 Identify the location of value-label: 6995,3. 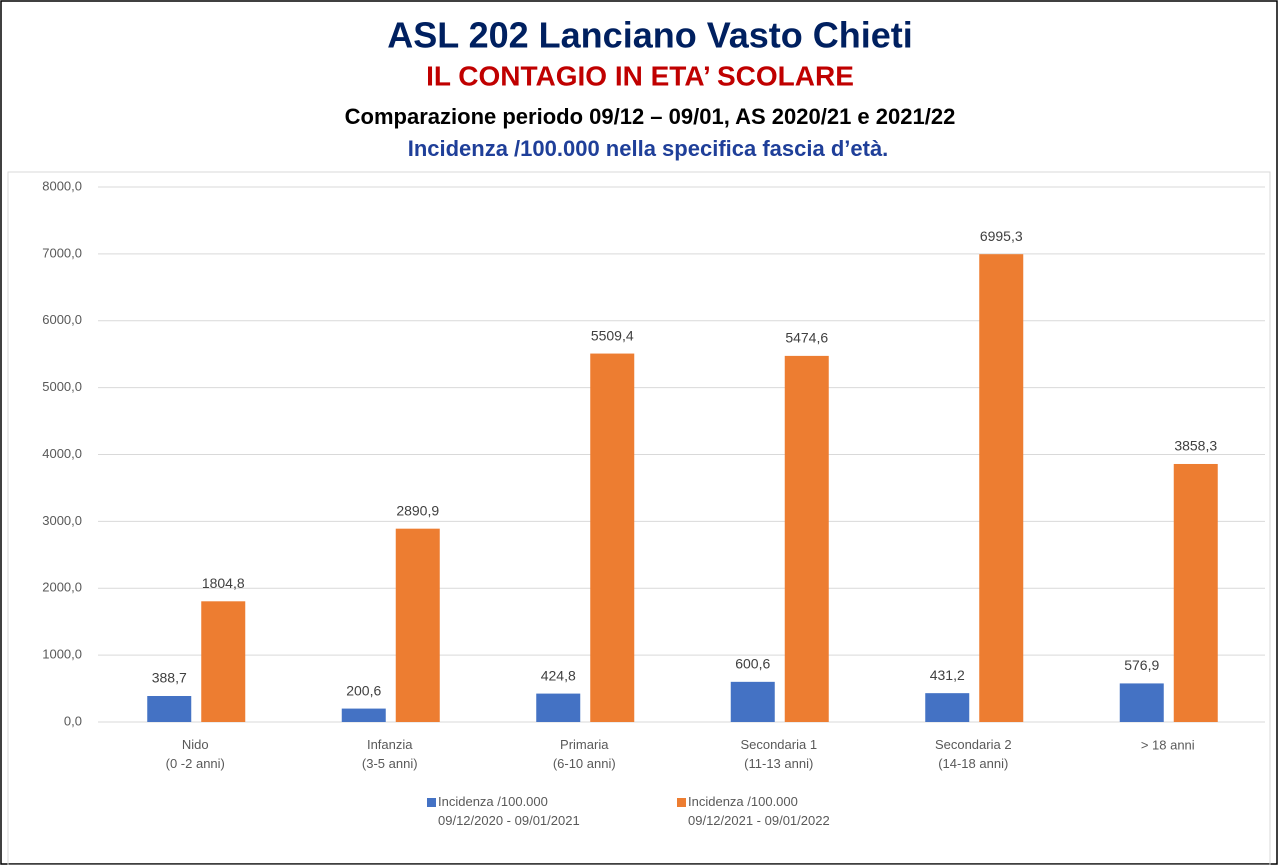
(1001, 236).